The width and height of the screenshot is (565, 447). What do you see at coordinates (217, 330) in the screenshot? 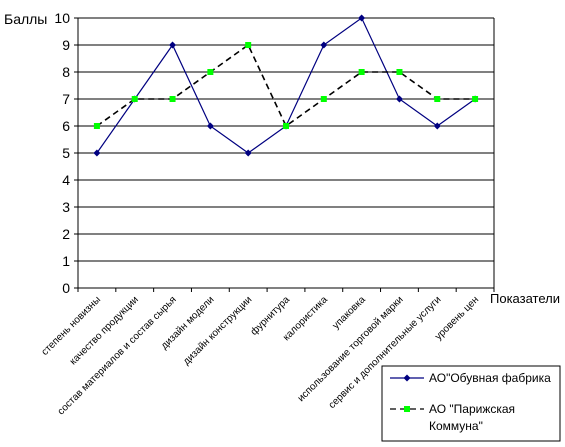
I see `x-category-label: дизайн конструкции` at bounding box center [217, 330].